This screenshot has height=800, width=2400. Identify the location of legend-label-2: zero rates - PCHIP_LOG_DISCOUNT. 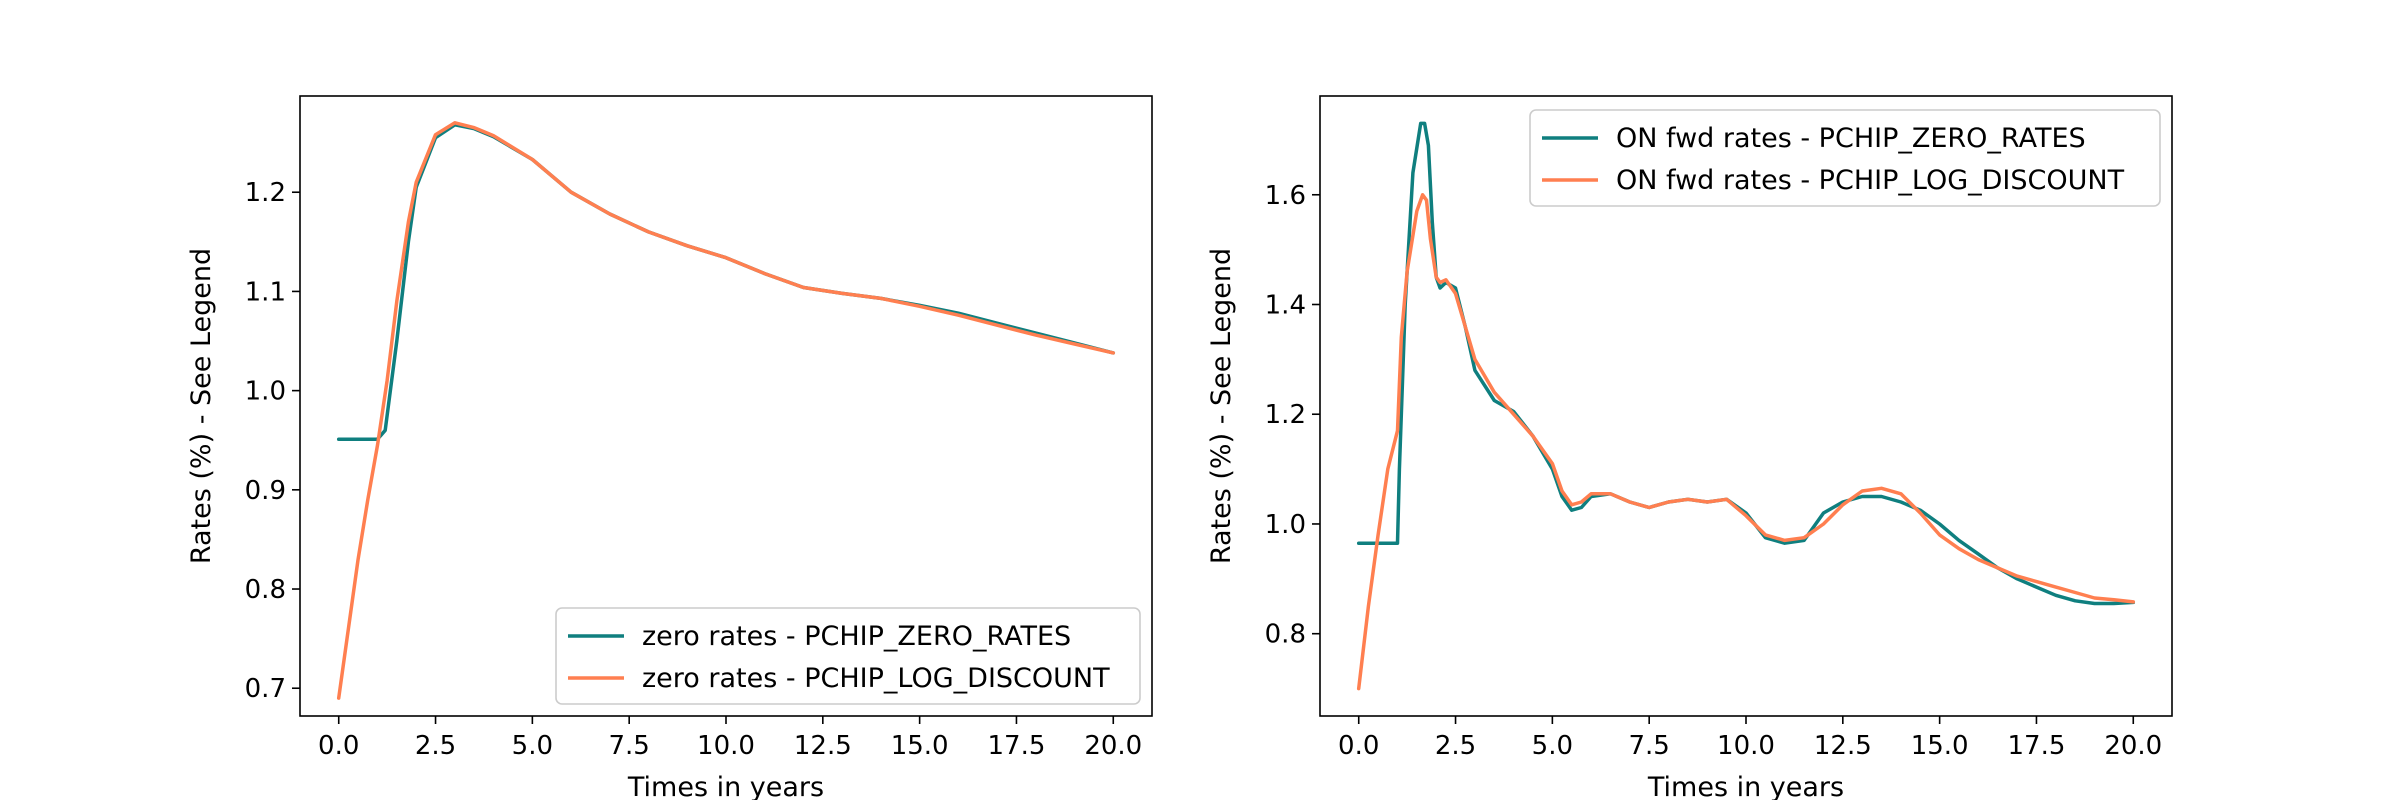
(876, 678).